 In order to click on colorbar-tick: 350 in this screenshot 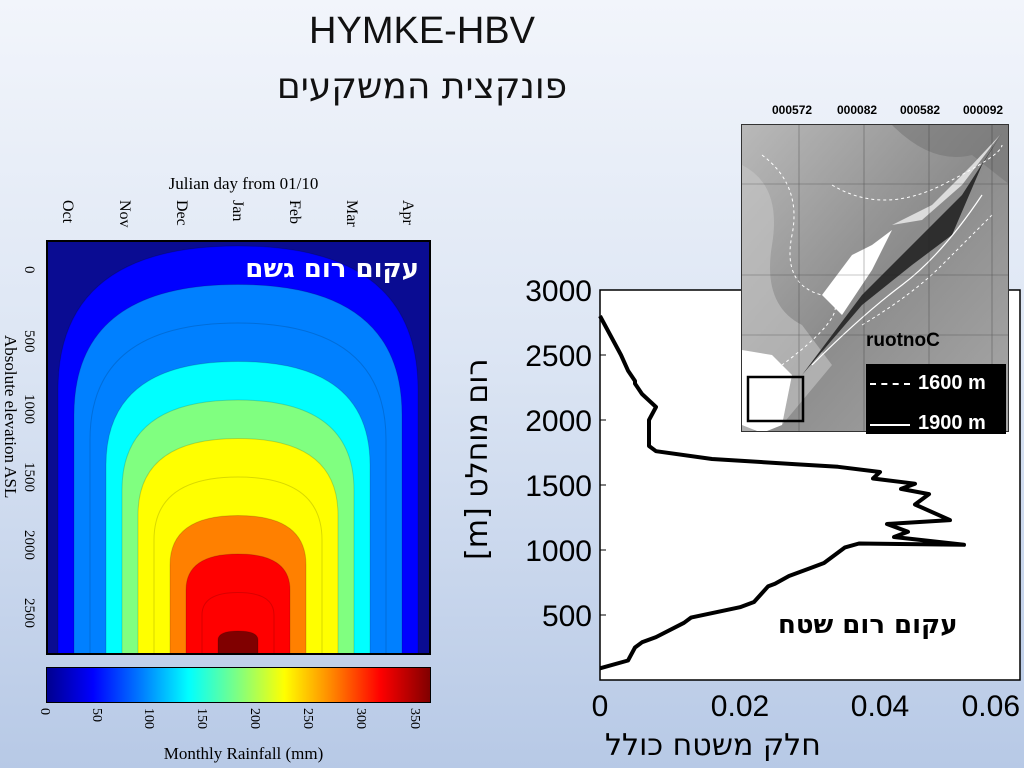, I will do `click(414, 718)`.